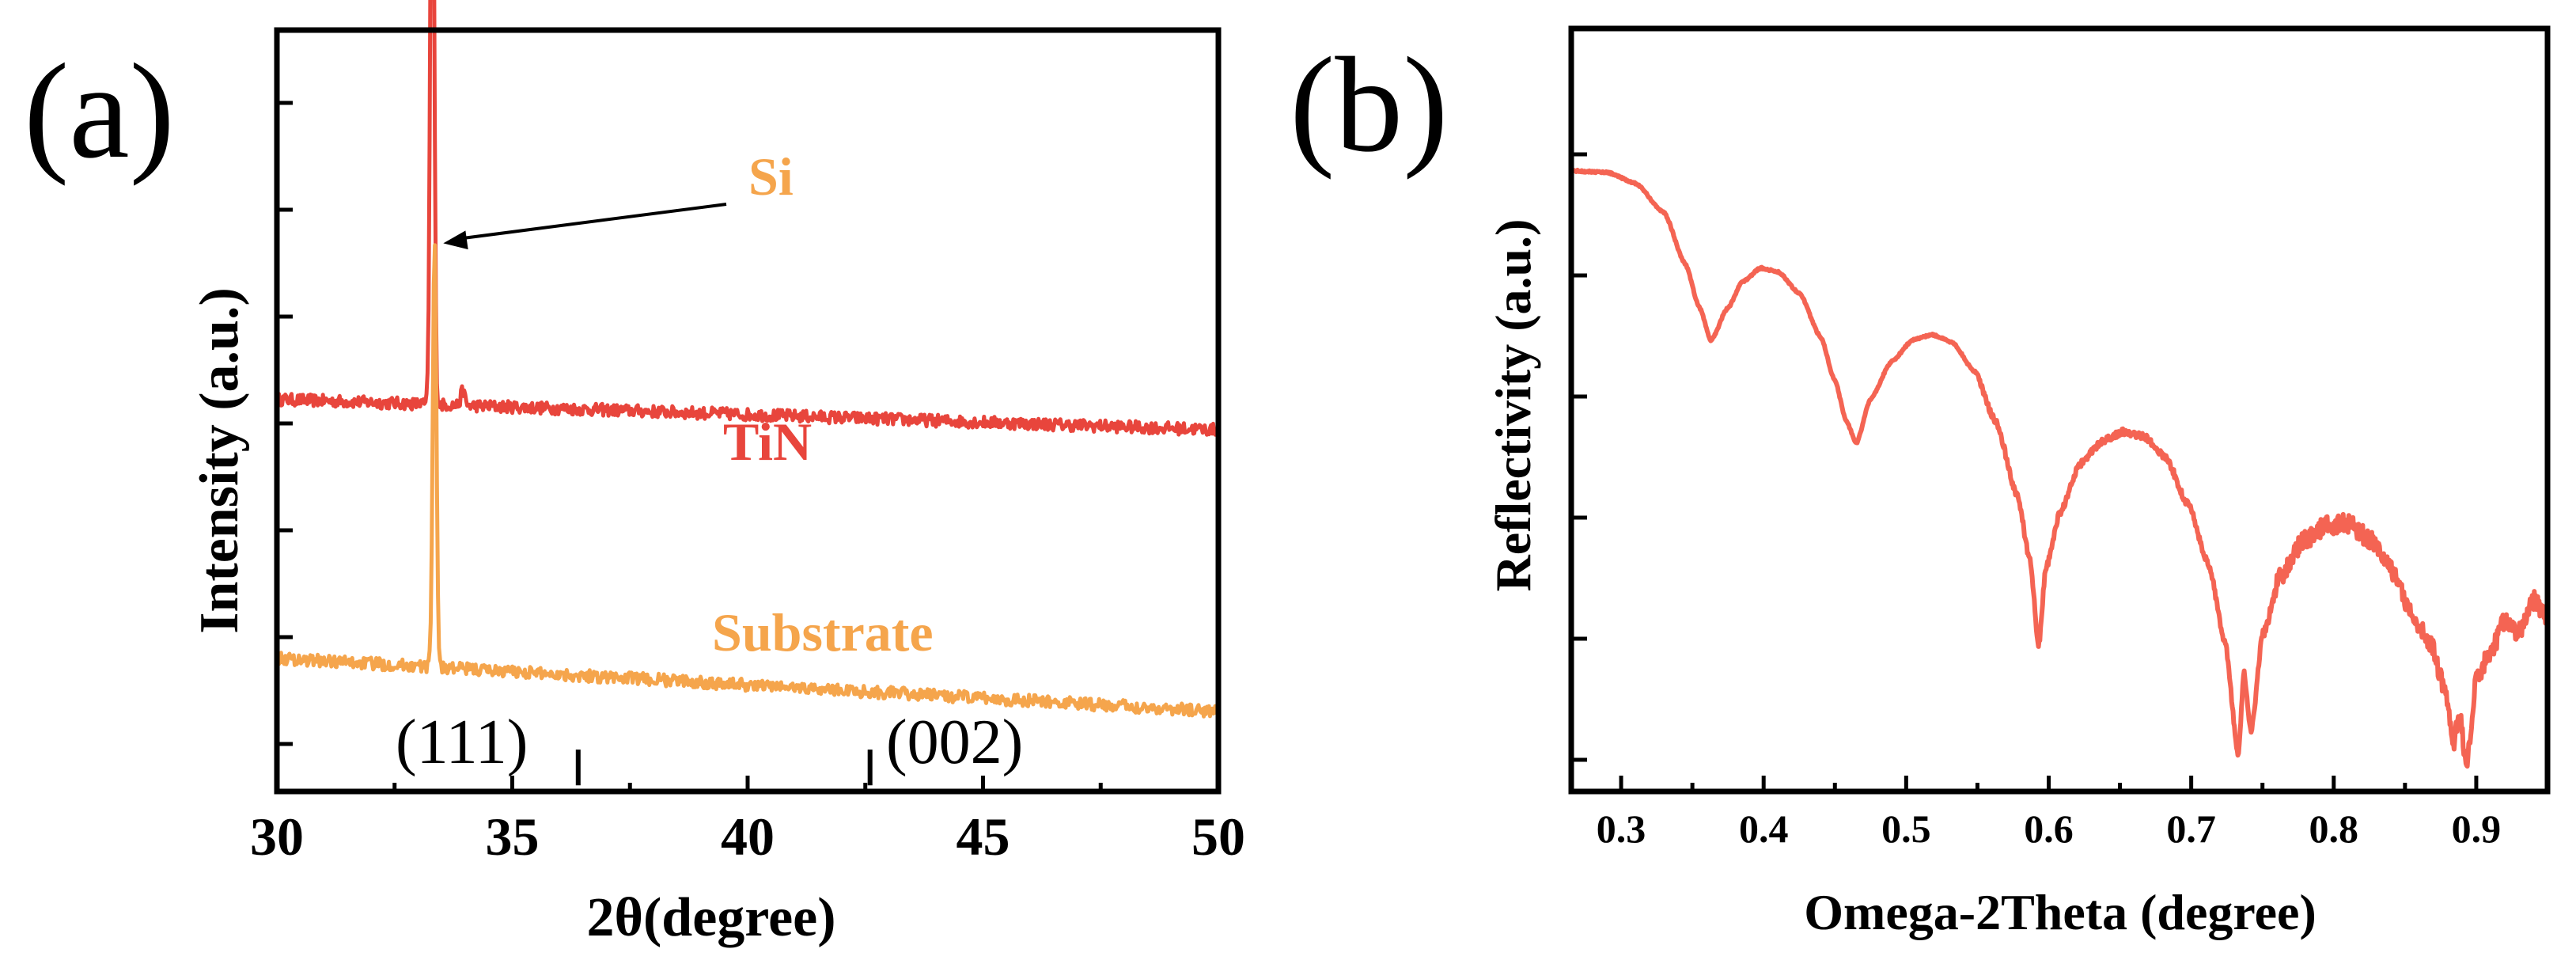  I want to click on annotation-tin: TiN, so click(767, 442).